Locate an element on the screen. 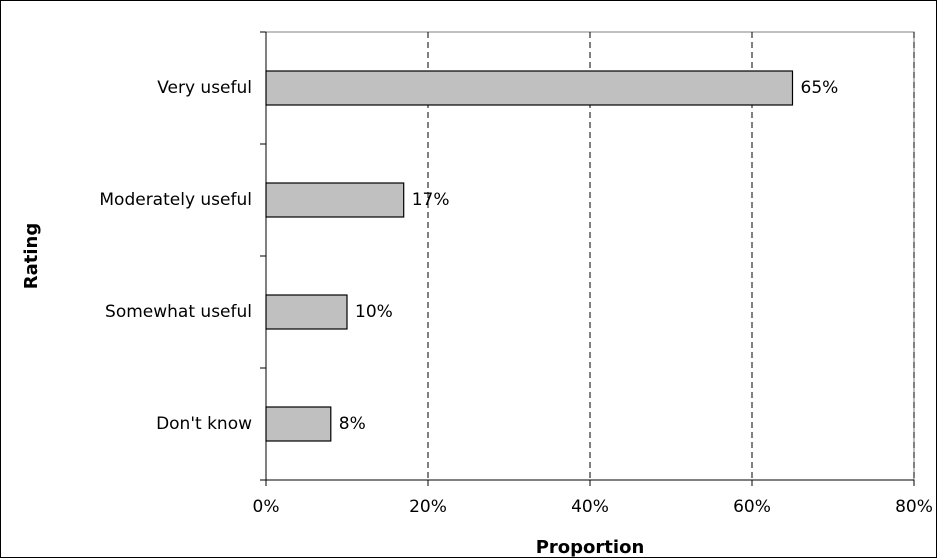  x-tick-label: 80% is located at coordinates (914, 507).